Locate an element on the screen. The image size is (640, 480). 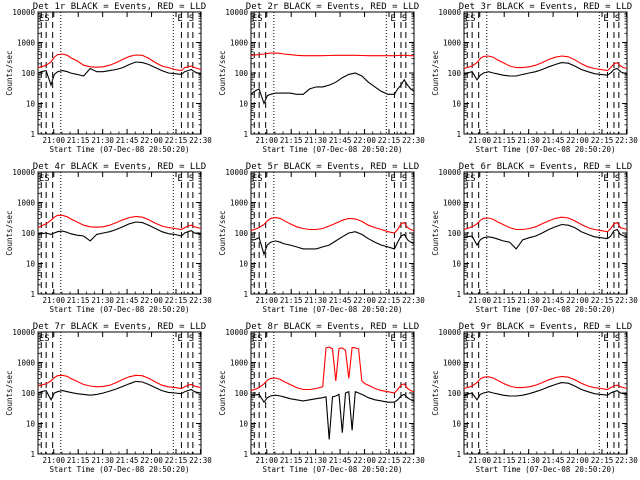
chart-title: Det 8r BLACK = Events, RED = LLD is located at coordinates (332, 327).